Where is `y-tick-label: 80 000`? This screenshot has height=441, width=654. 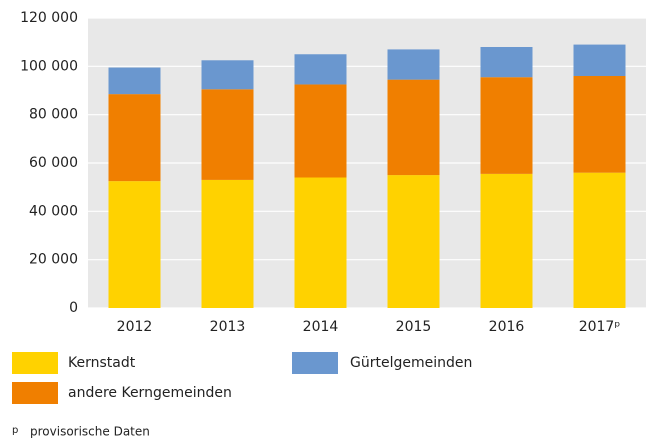
y-tick-label: 80 000 is located at coordinates (53, 115).